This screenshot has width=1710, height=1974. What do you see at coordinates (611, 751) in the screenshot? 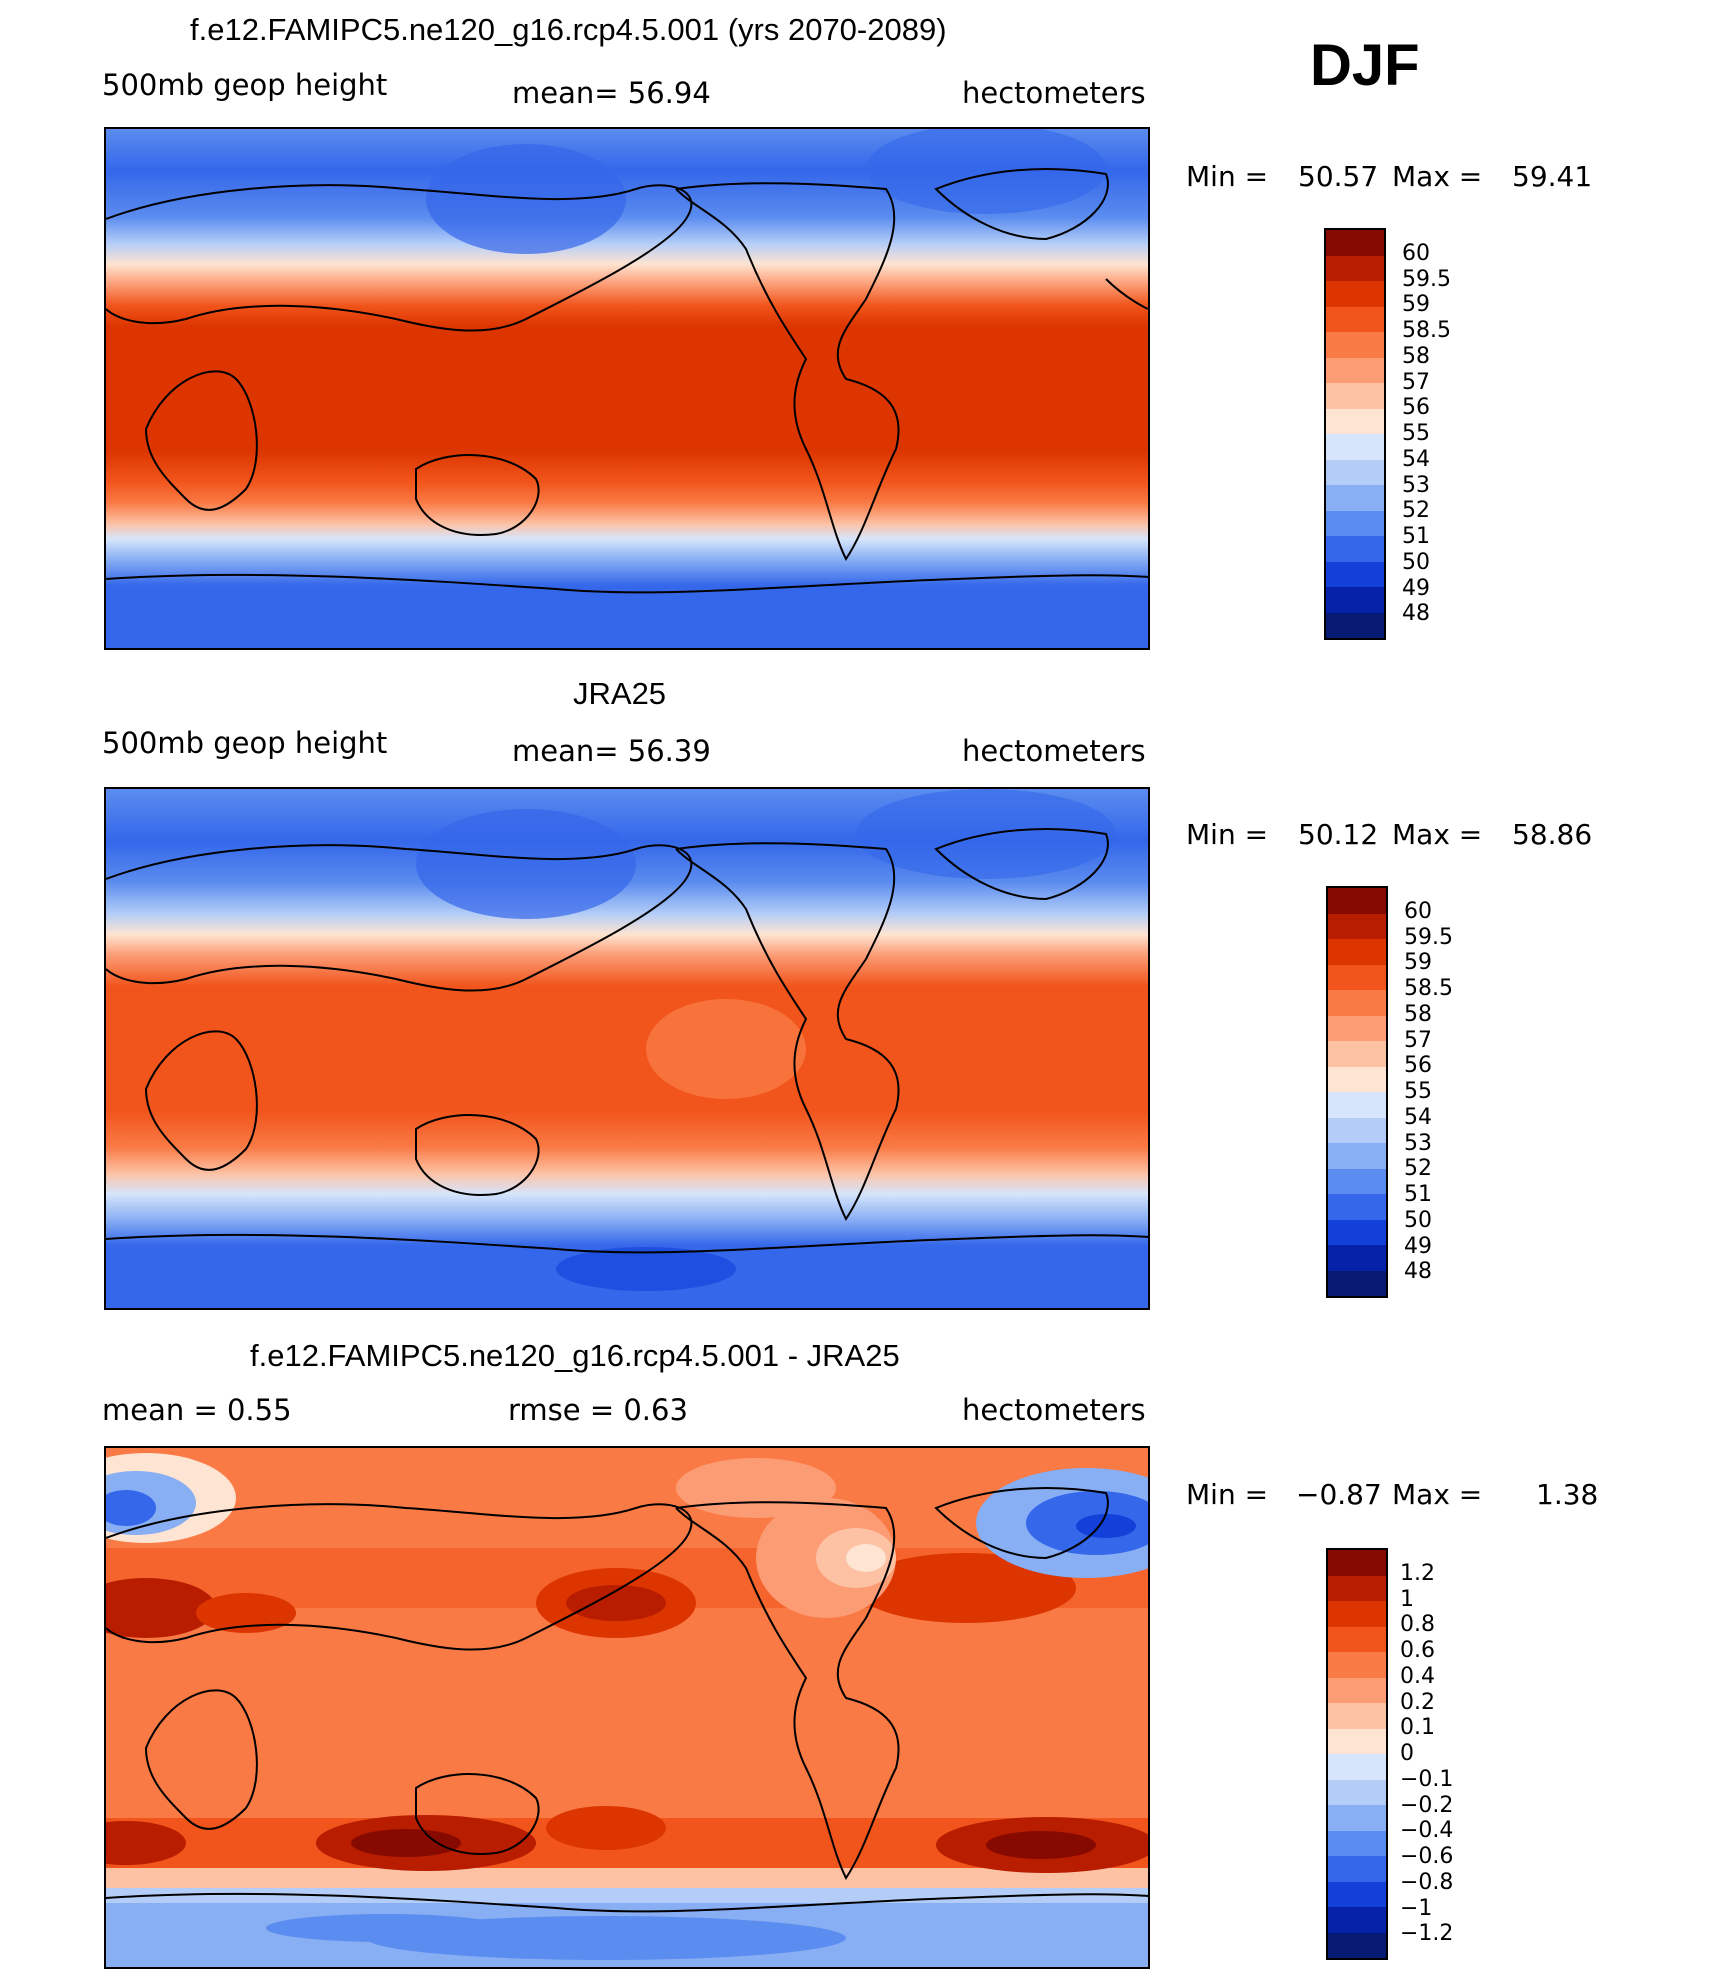
I see `panel2-mean-label: mean= 56.39` at bounding box center [611, 751].